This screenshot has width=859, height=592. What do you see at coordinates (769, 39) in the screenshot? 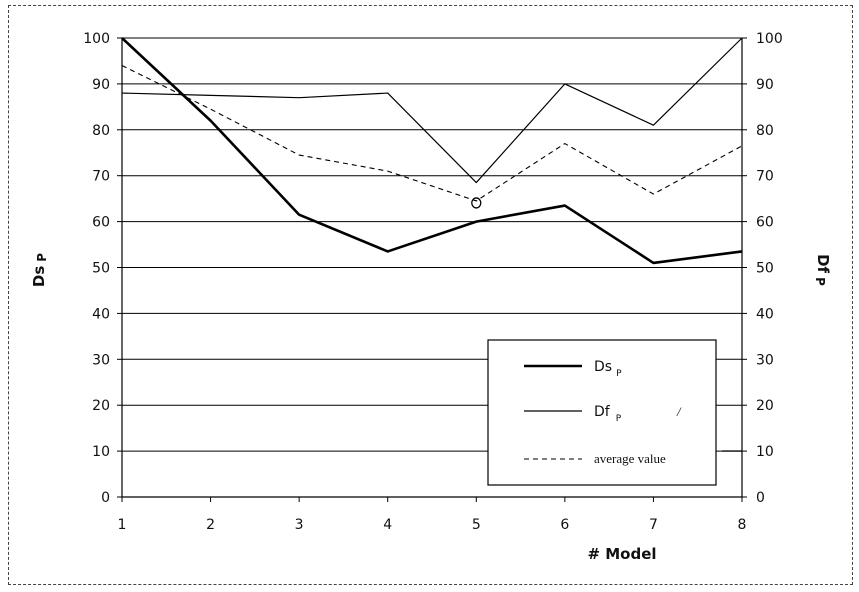
I see `right-tick-label-100: 100` at bounding box center [769, 39].